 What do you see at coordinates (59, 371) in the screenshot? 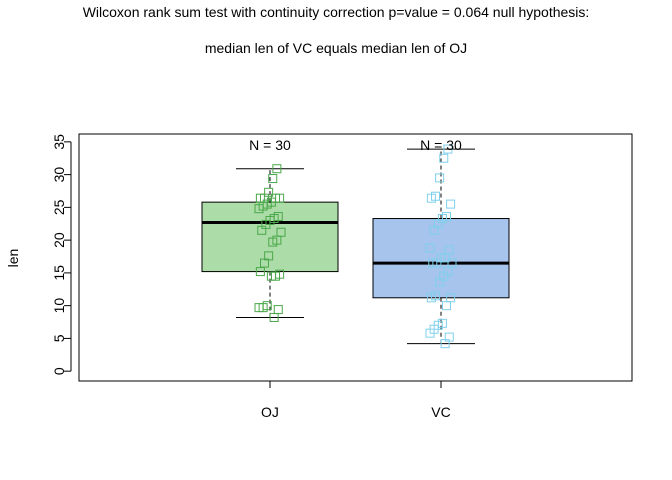
I see `y-tick-label: 0` at bounding box center [59, 371].